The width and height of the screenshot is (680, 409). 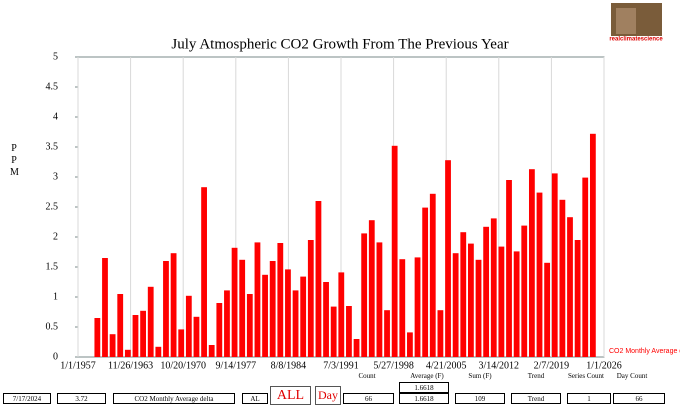 What do you see at coordinates (52, 146) in the screenshot?
I see `y-tick-label: 3.5` at bounding box center [52, 146].